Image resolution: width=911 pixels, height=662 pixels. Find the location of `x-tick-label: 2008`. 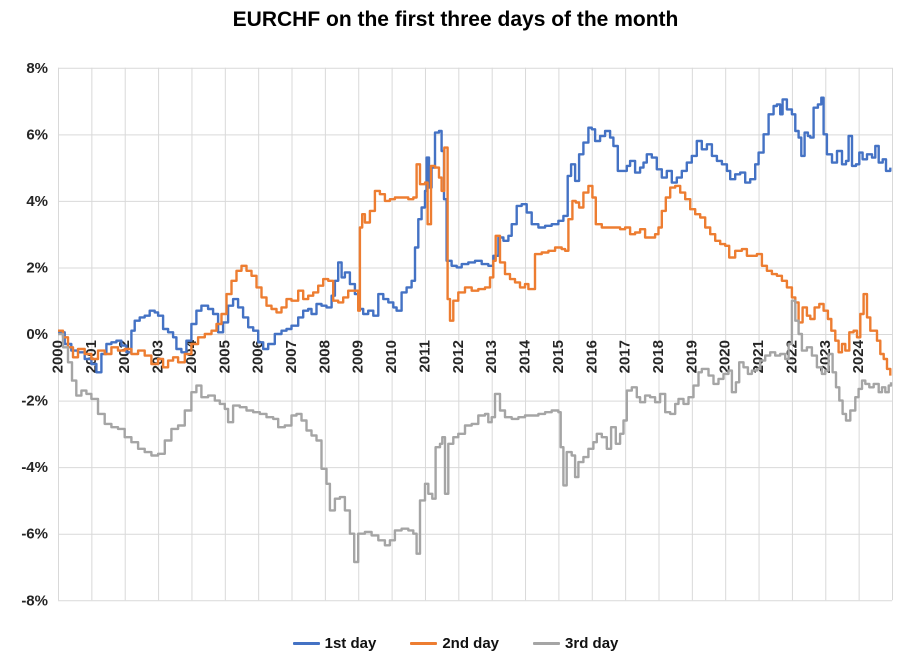

x-tick-label: 2008 is located at coordinates (324, 356).